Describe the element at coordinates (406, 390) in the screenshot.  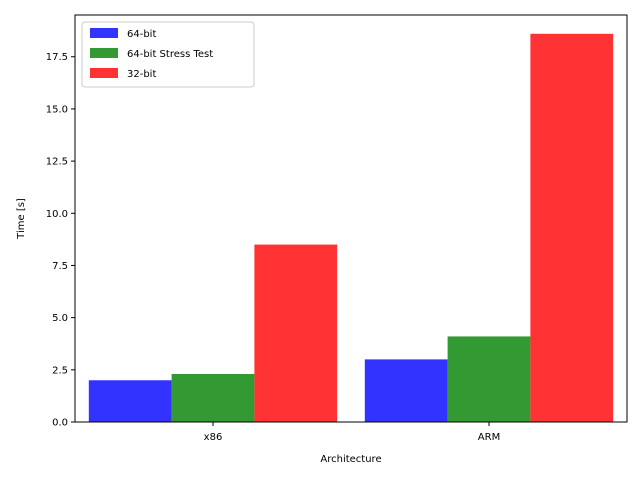
I see `bar-64-bit-arm` at that location.